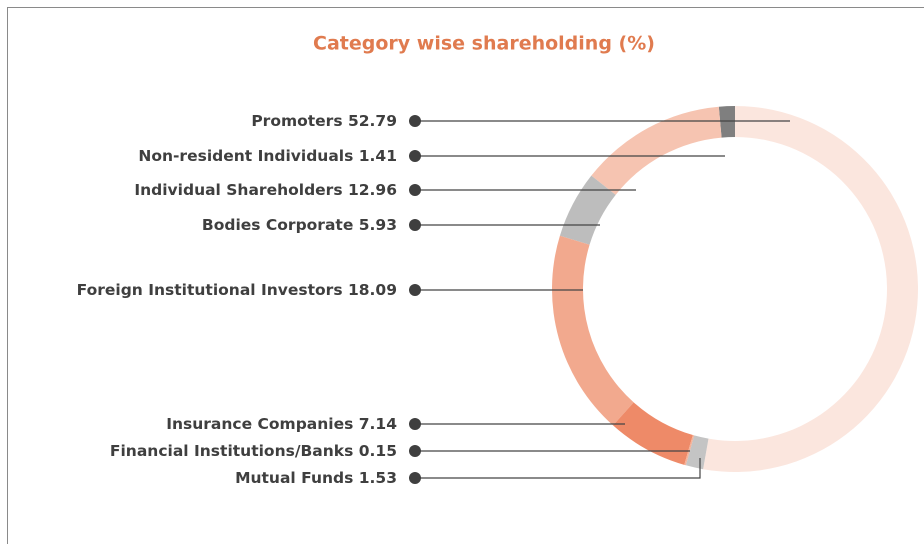  I want to click on category-name: Individual Shareholders, so click(238, 190).